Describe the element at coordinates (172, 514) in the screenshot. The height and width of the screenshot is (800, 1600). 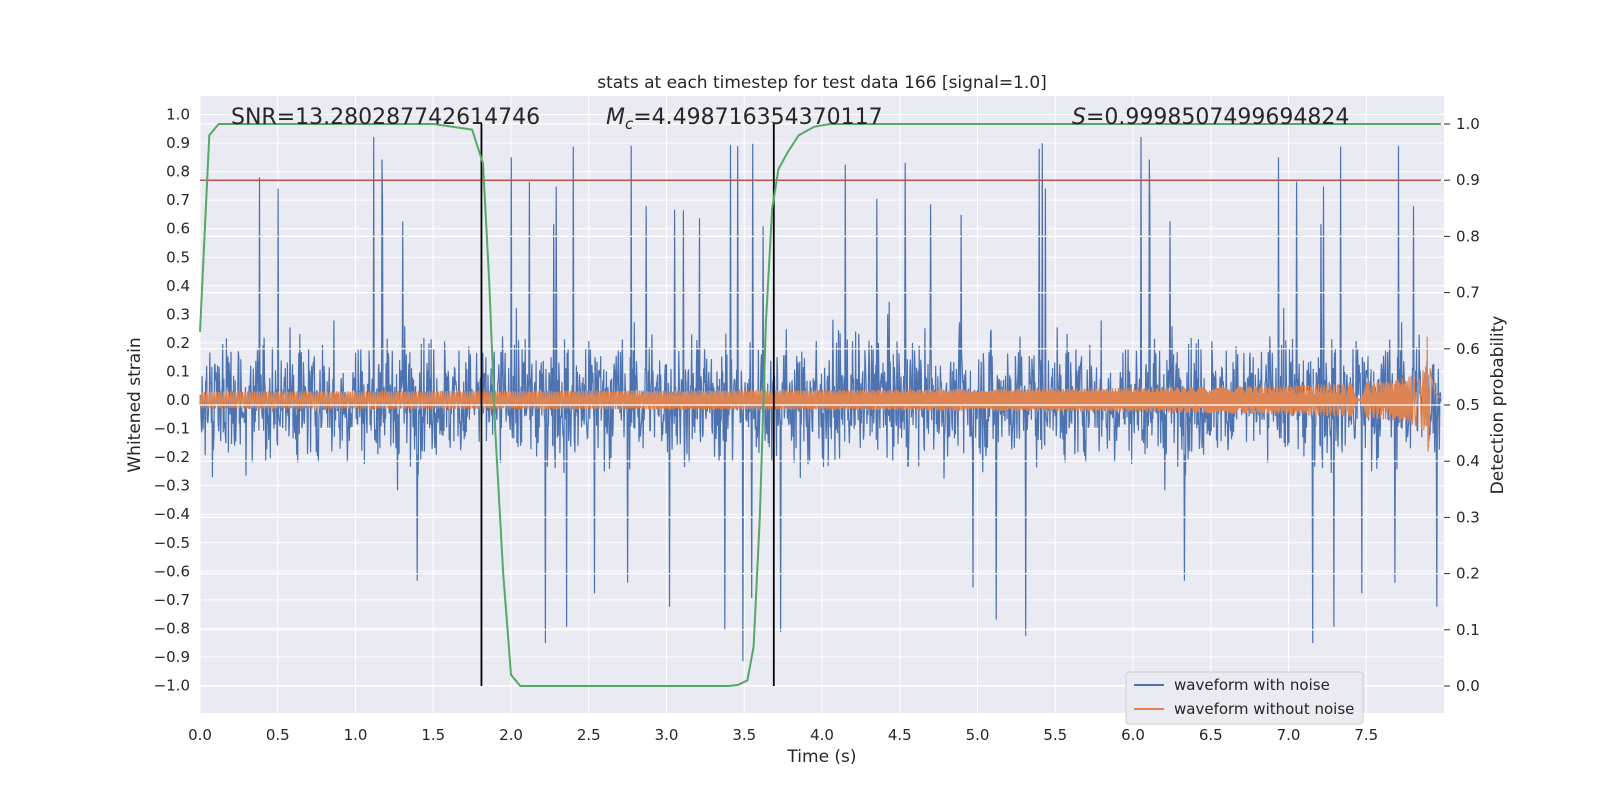
I see `y-tick-label: −0.4` at that location.